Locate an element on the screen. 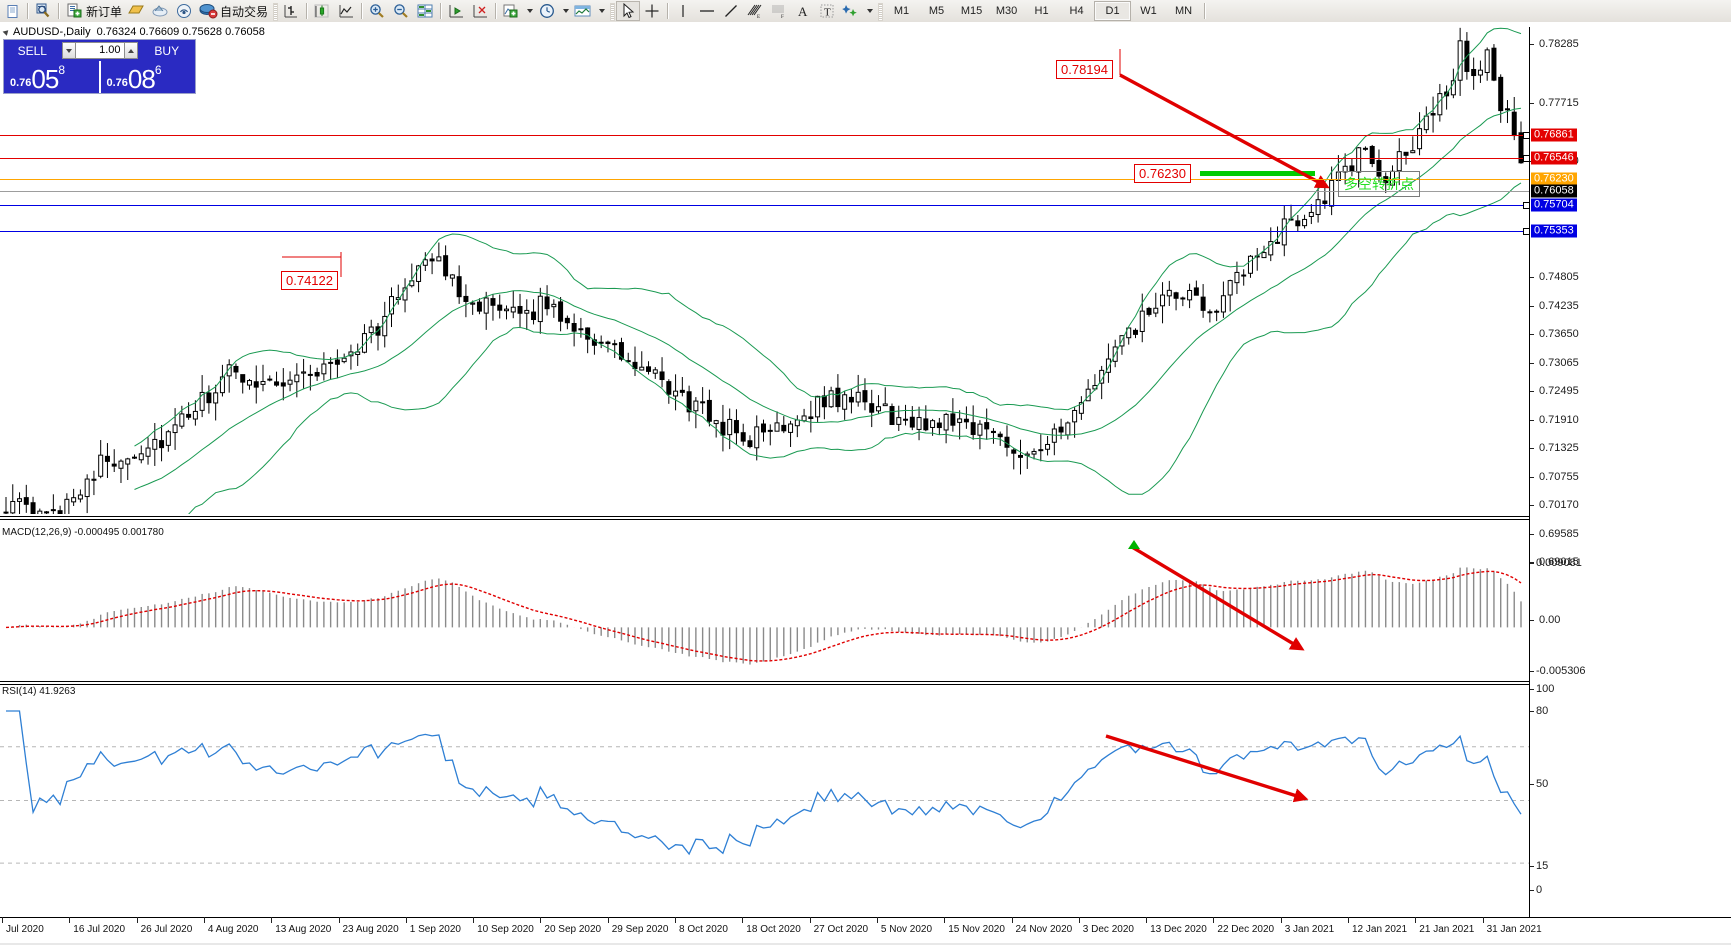 The width and height of the screenshot is (1731, 945). volume-stepper: 1.00 is located at coordinates (99, 50).